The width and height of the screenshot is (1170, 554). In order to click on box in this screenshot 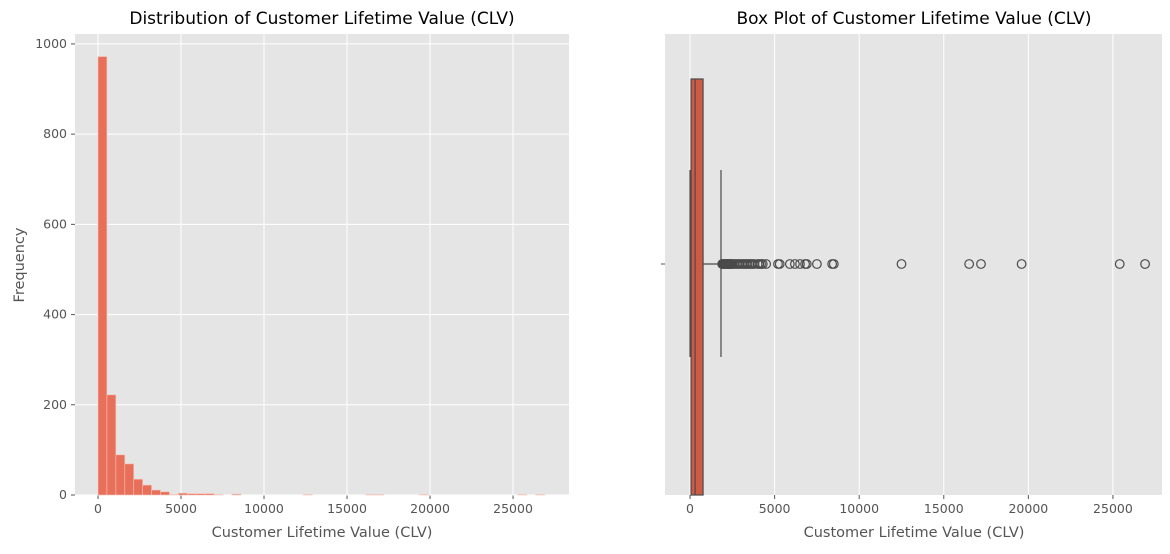, I will do `click(697, 287)`.